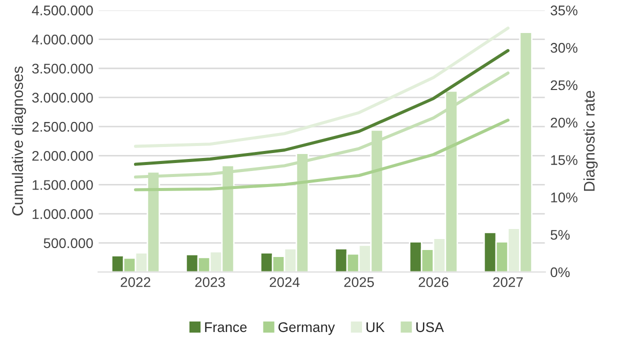 This screenshot has width=634, height=340. Describe the element at coordinates (322, 155) in the screenshot. I see `line-series` at that location.